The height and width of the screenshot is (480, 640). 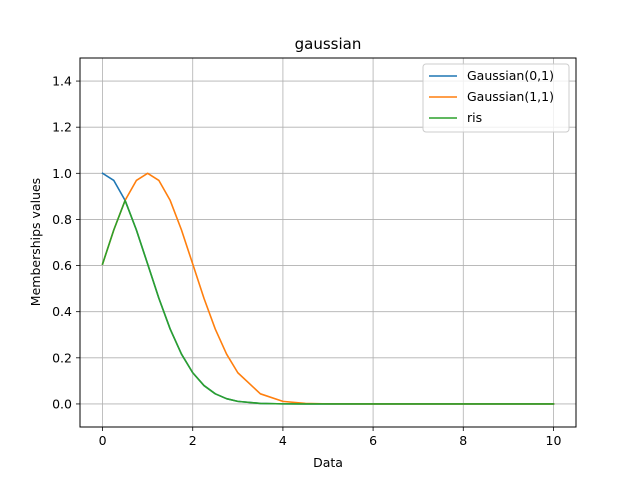 What do you see at coordinates (554, 440) in the screenshot?
I see `x-tick-label: 10` at bounding box center [554, 440].